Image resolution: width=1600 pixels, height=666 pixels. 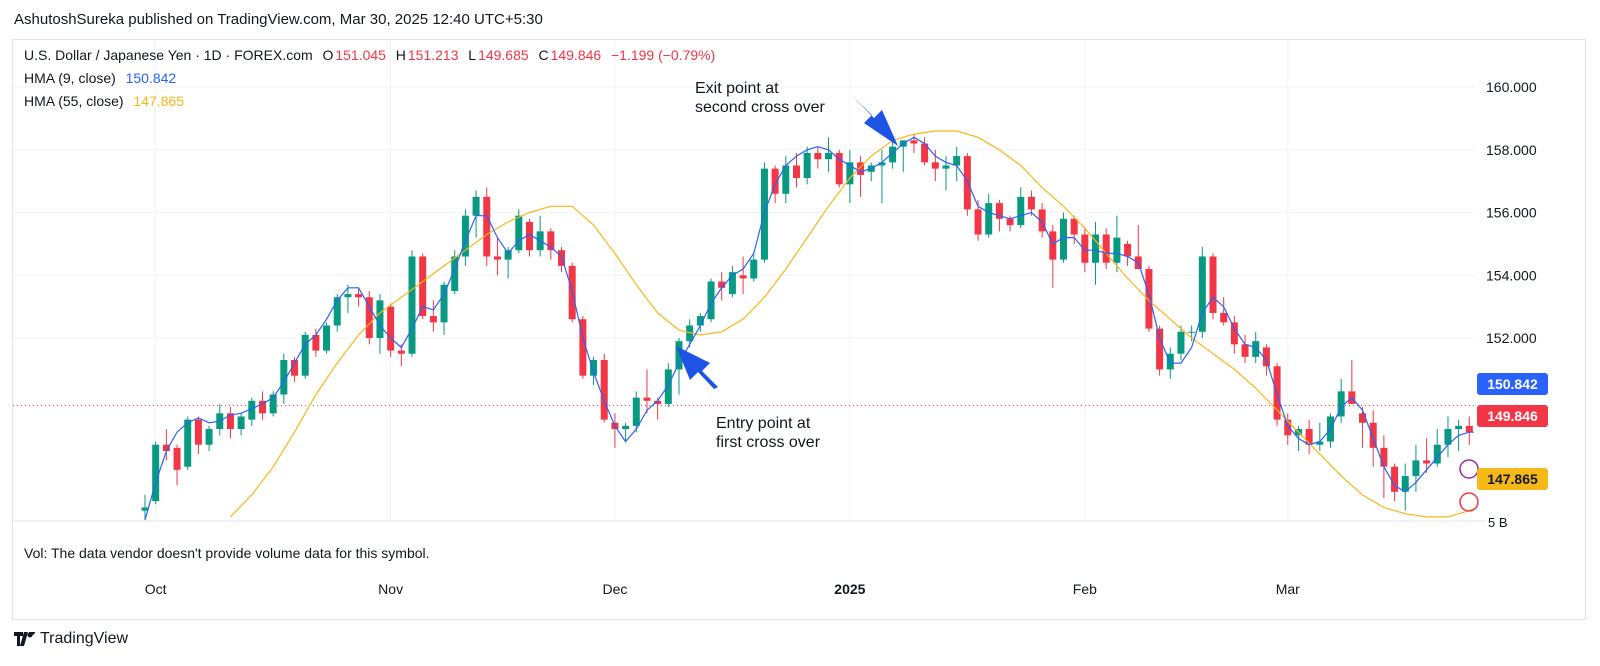 I want to click on y-tick-label: 158.000, so click(x=1511, y=150).